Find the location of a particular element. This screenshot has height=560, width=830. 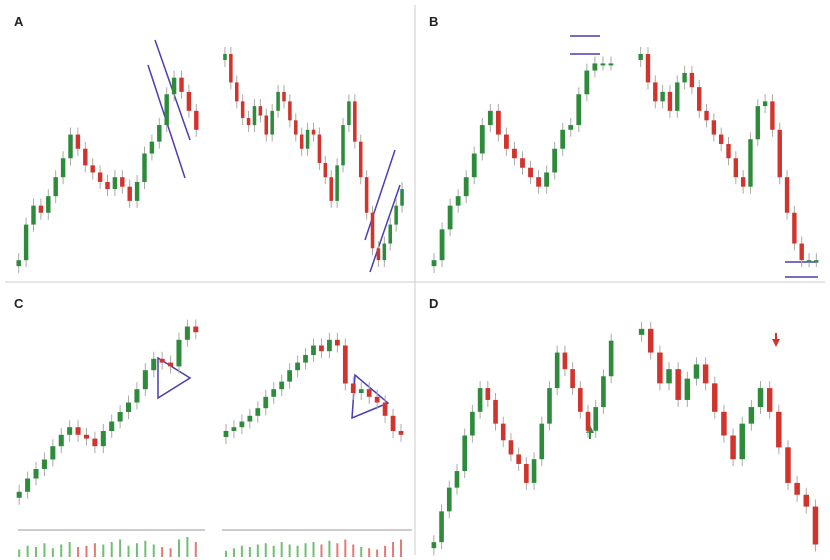

panel-label: A is located at coordinates (19, 21).